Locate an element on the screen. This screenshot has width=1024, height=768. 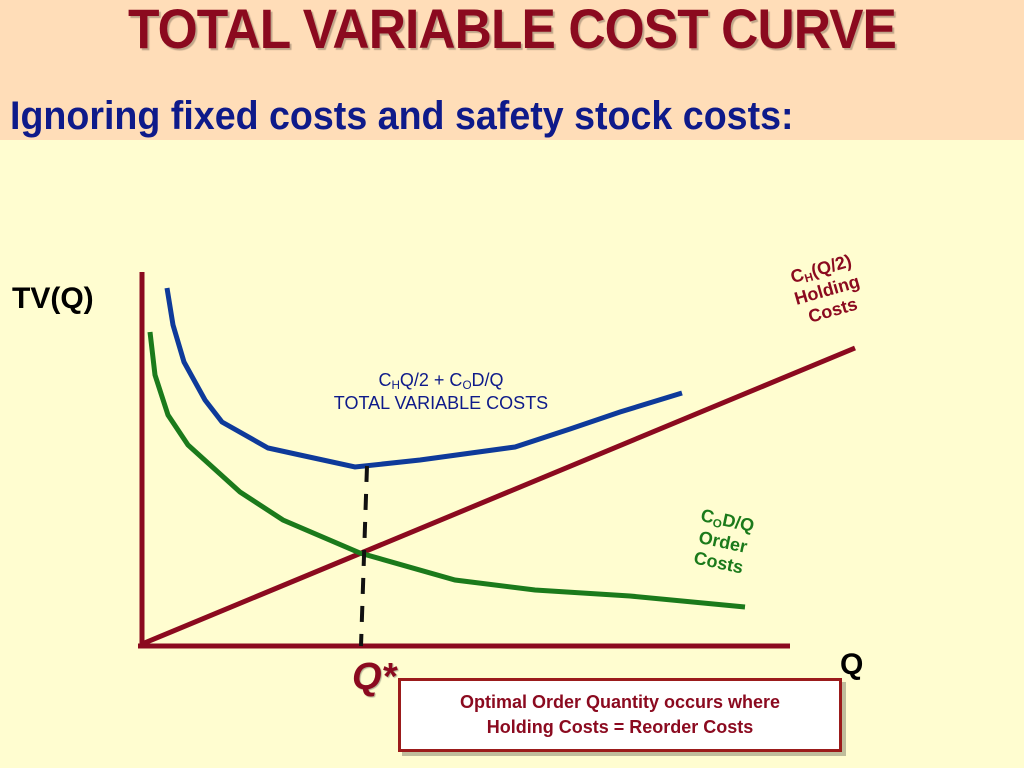
note-line-1: Optimal Order Quantity occurs where is located at coordinates (620, 701).